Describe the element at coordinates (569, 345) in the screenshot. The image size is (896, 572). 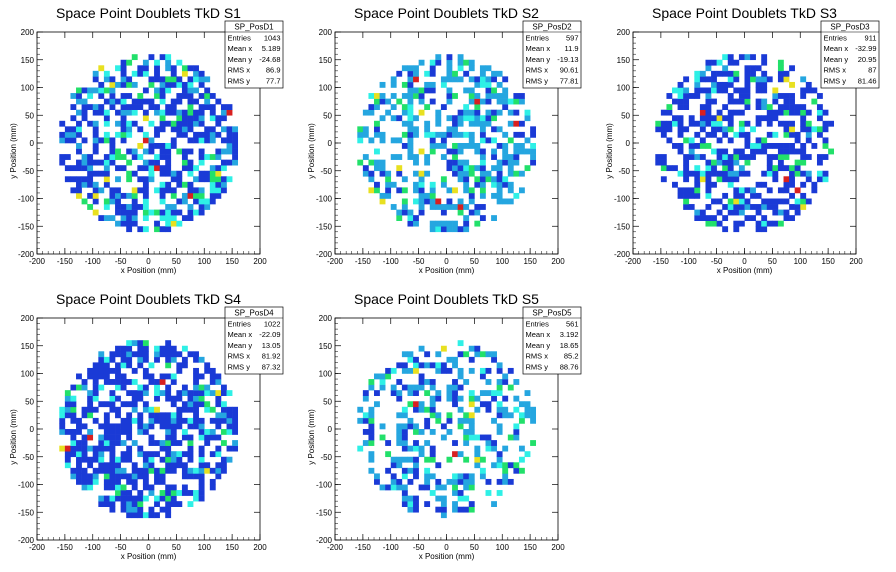
I see `panel-5-stats-value: 18.65` at that location.